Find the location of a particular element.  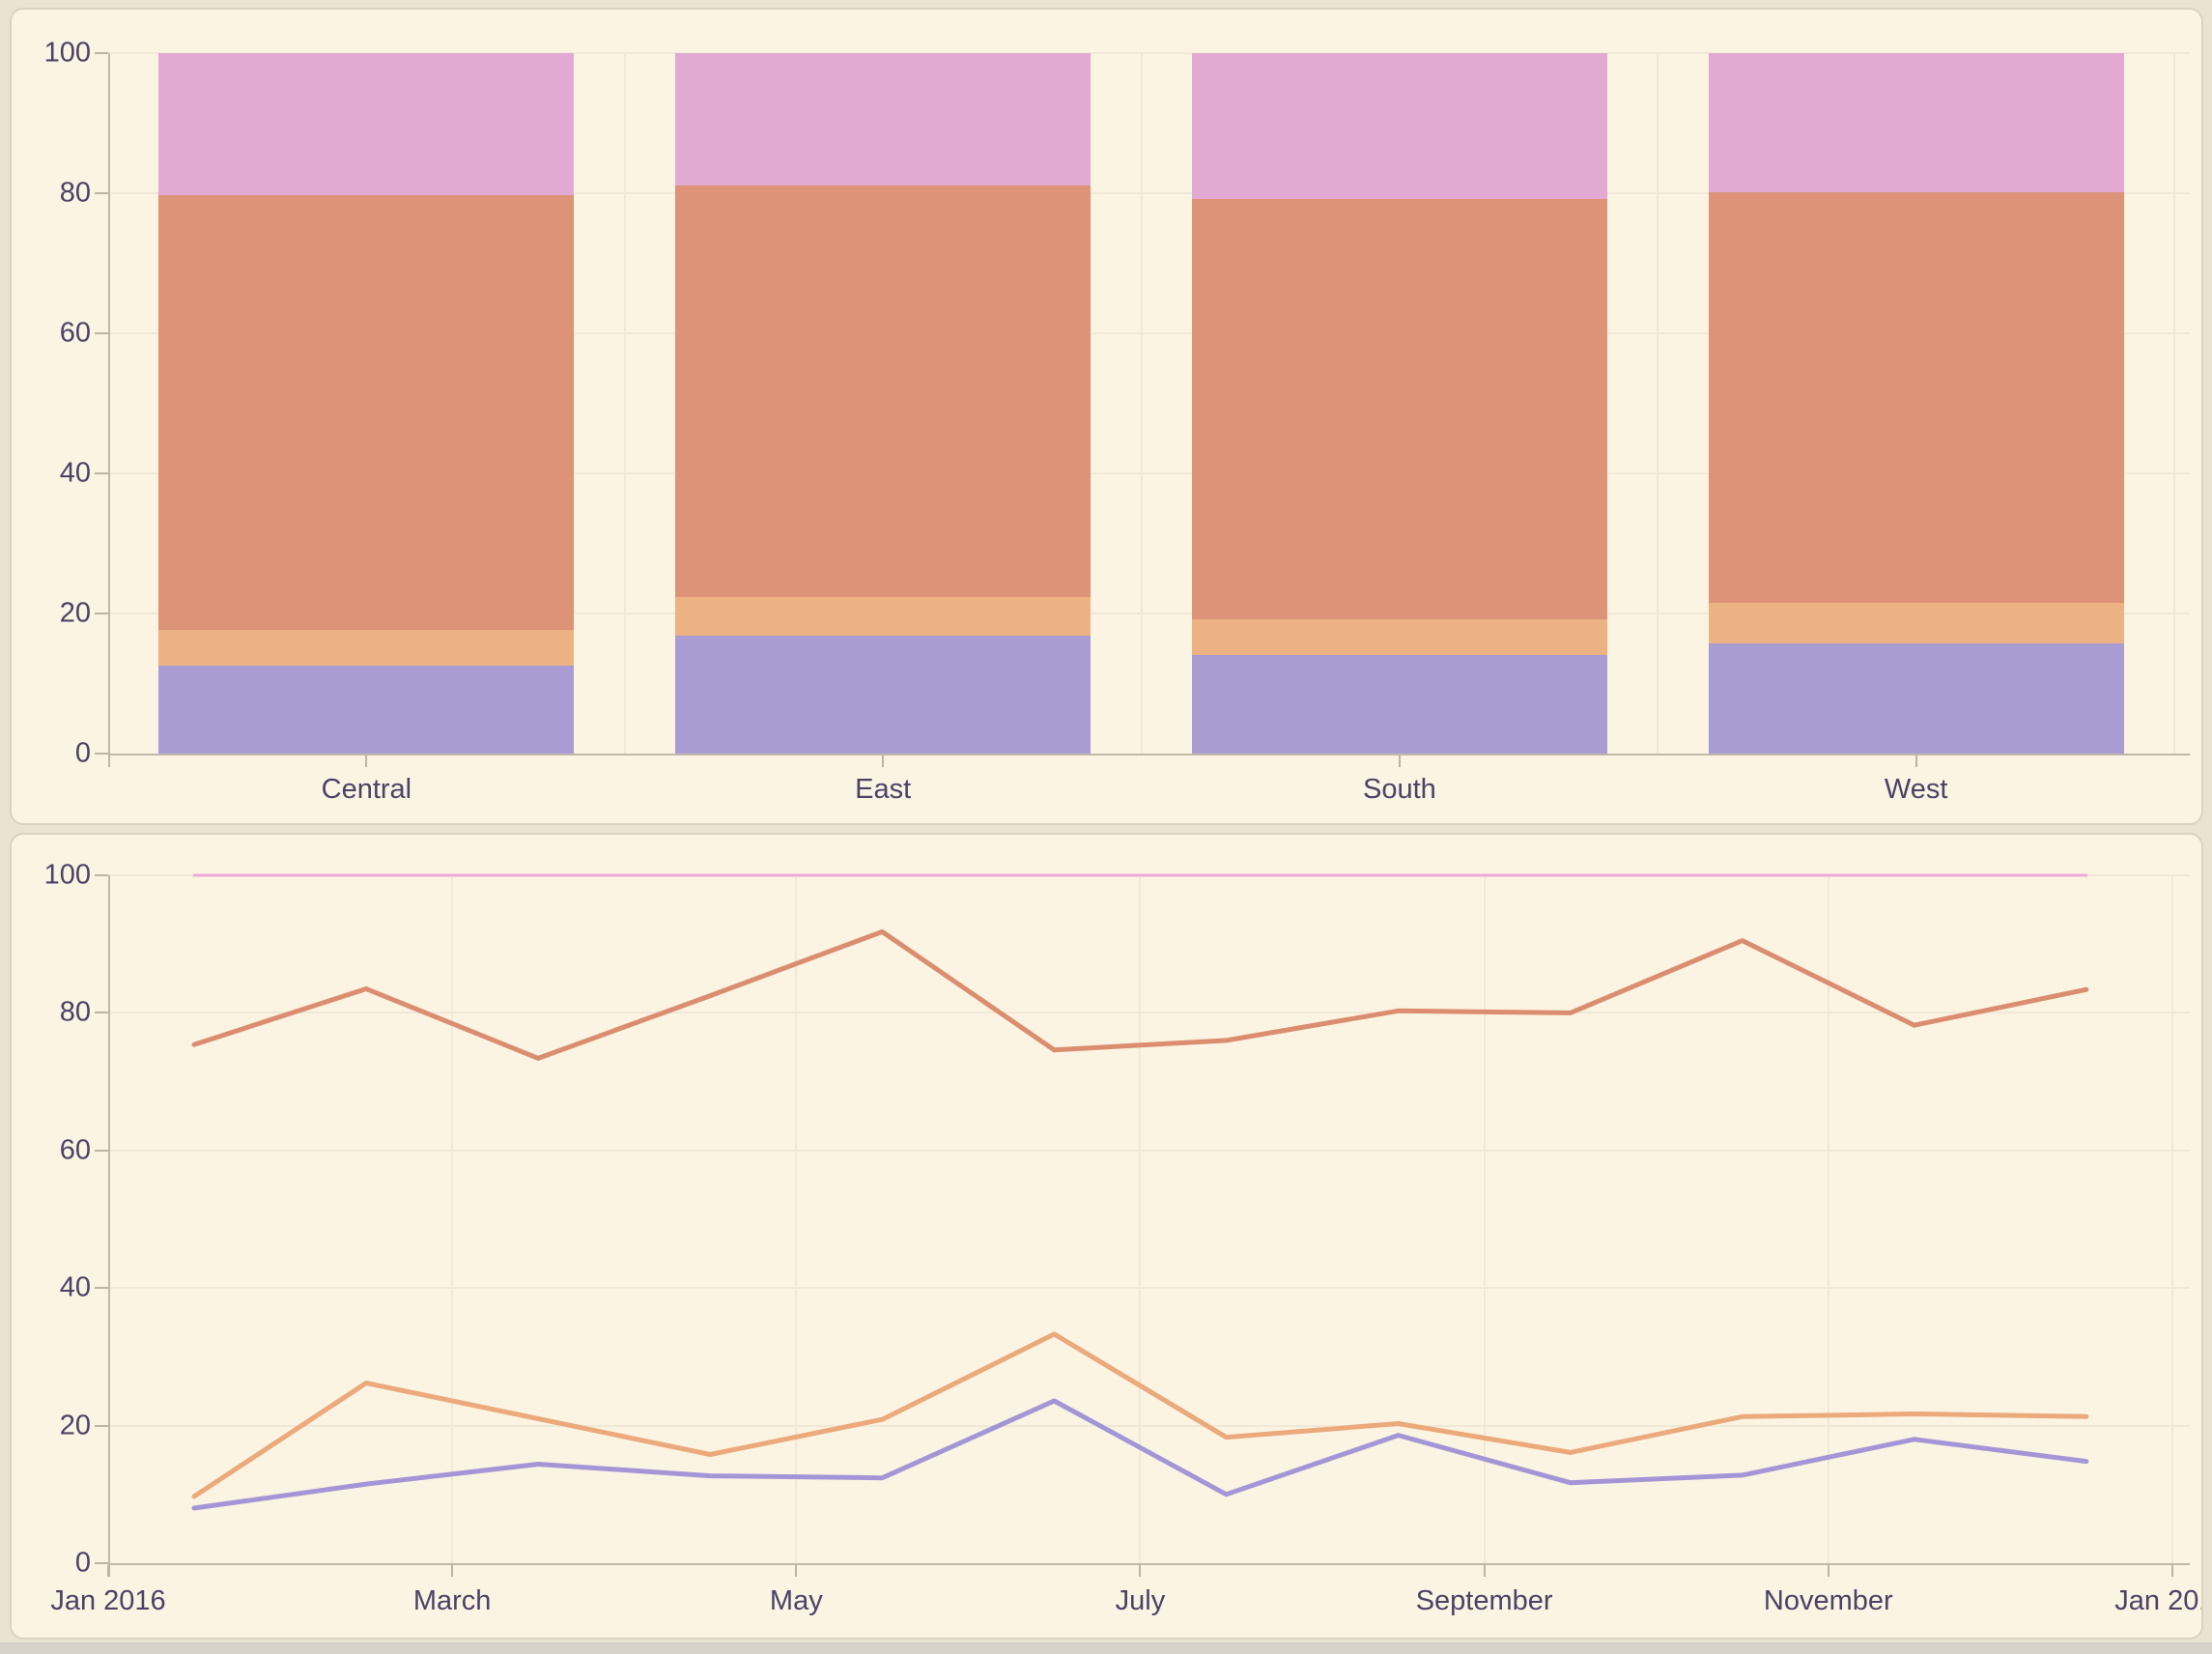

orange-line is located at coordinates (1140, 1415).